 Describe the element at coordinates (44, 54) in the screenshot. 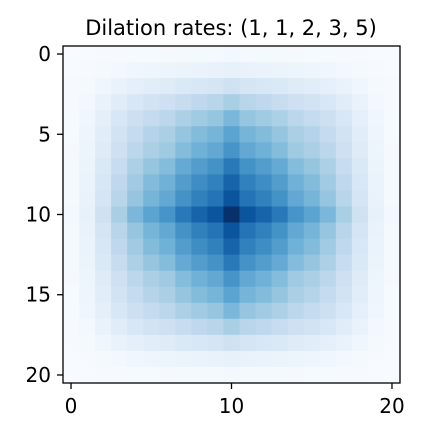

I see `y-tick-label: 0` at that location.